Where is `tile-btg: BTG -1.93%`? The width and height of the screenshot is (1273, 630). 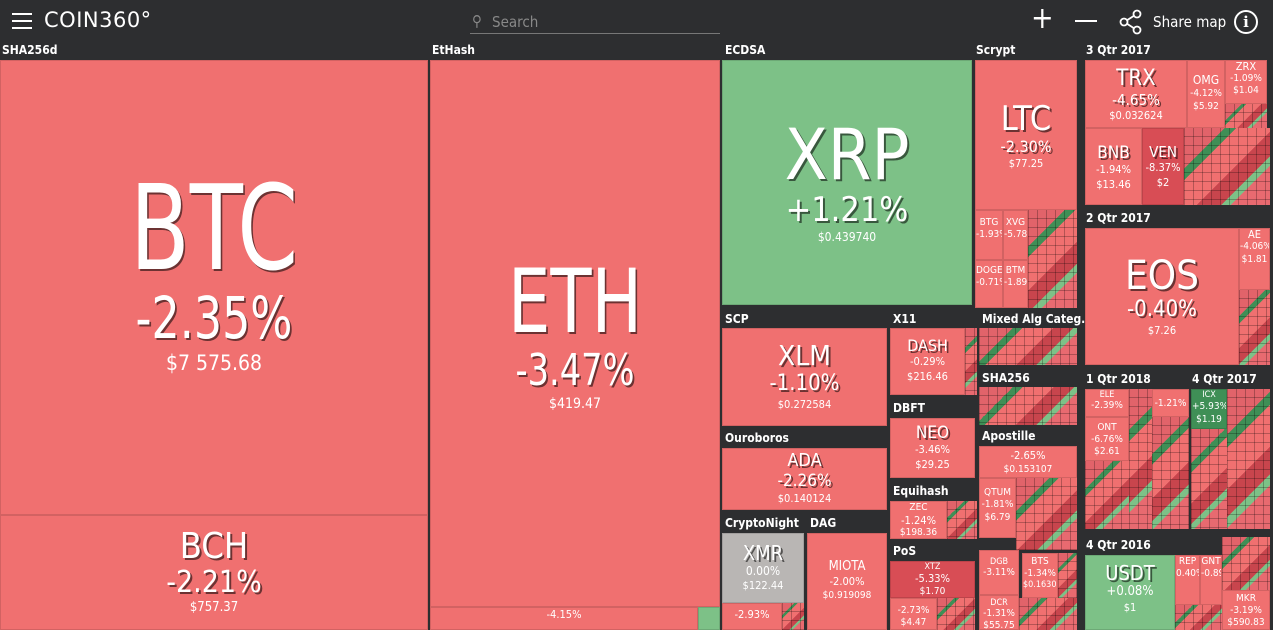 tile-btg: BTG -1.93% is located at coordinates (989, 235).